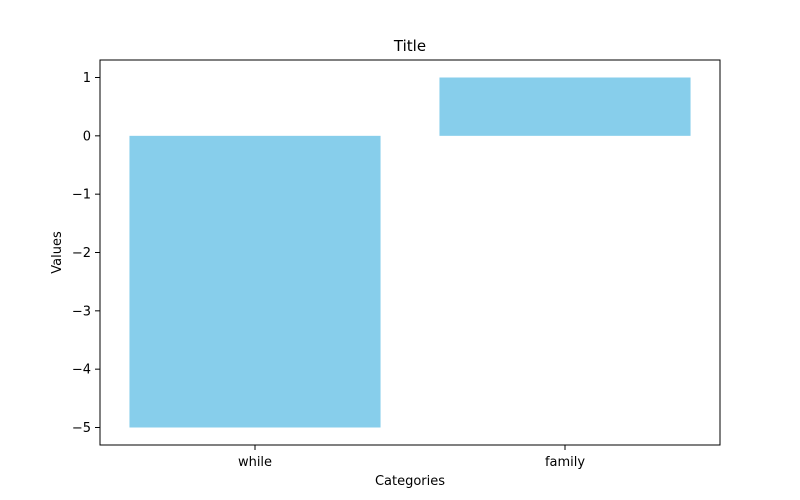 The image size is (800, 500). Describe the element at coordinates (81, 311) in the screenshot. I see `y-tick-label: −3` at that location.